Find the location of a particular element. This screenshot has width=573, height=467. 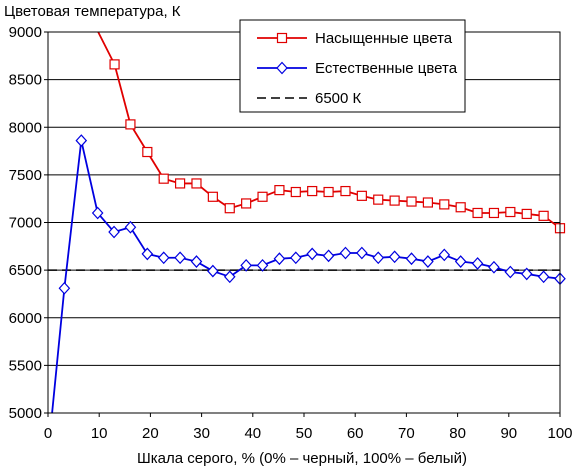

y-tick-label: 6500 is located at coordinates (25, 270).